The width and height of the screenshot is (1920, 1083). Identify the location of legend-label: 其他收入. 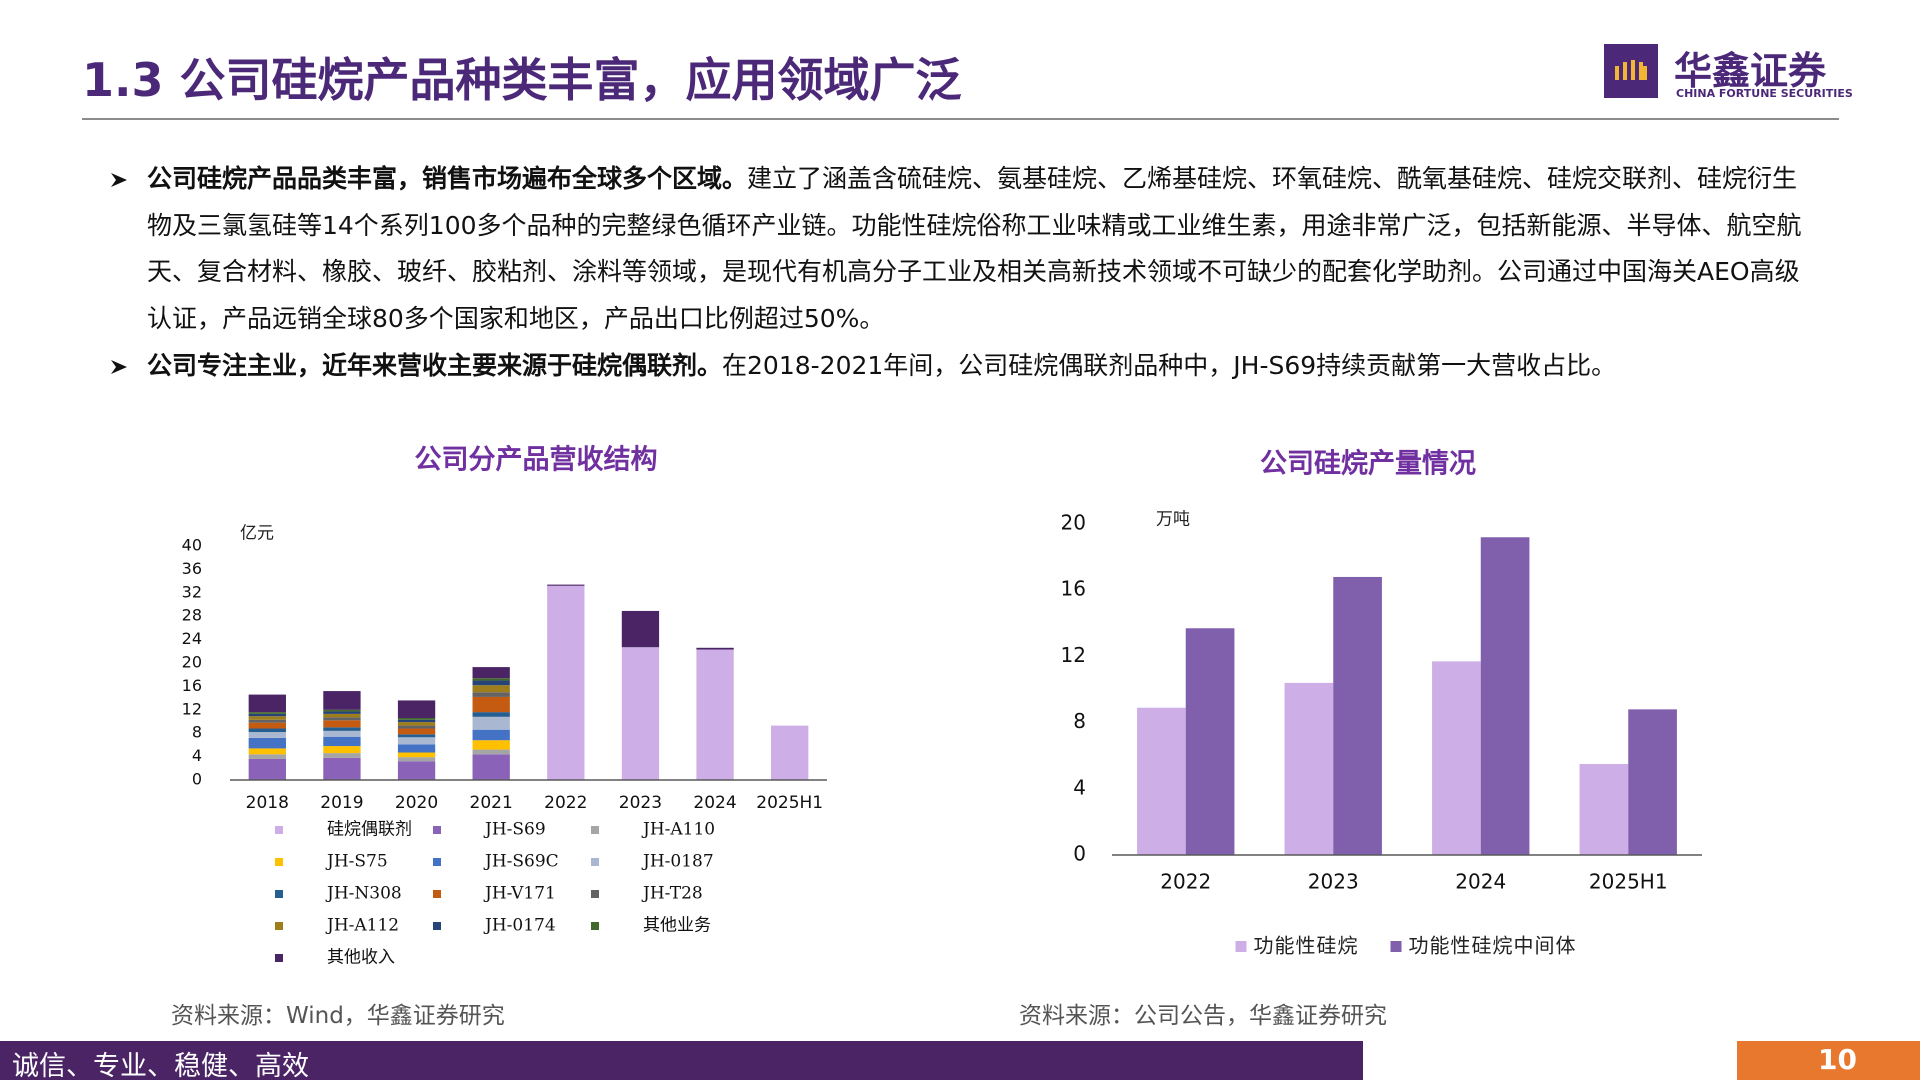
(361, 958).